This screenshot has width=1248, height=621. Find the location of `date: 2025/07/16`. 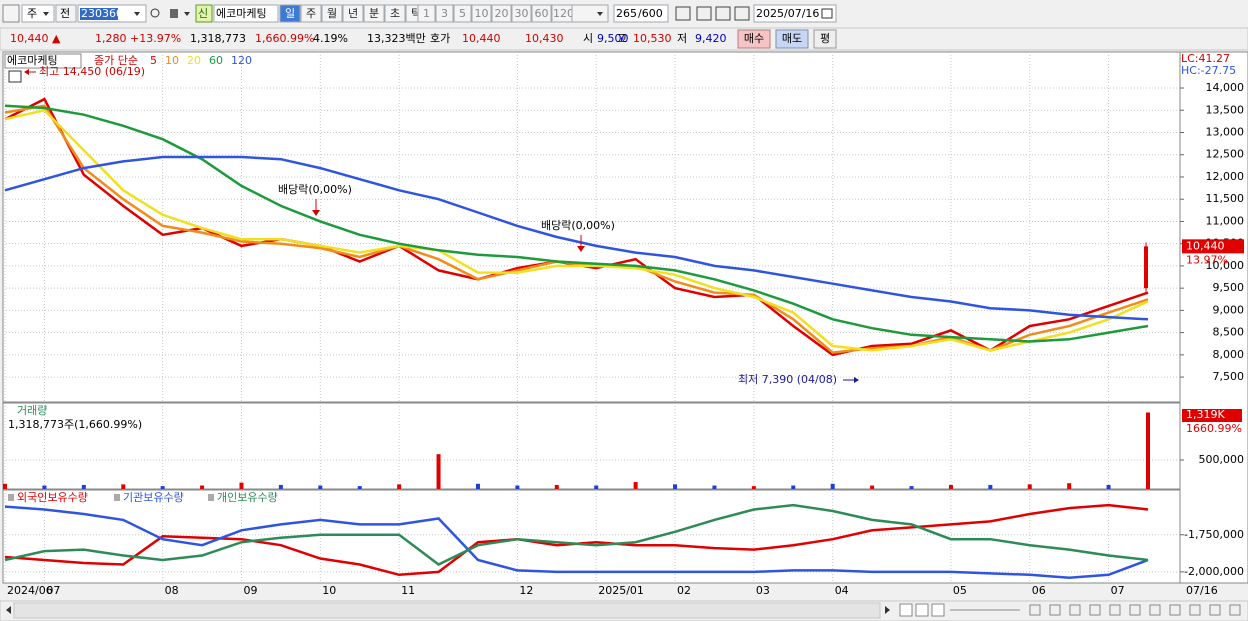

date: 2025/07/16 is located at coordinates (787, 13).